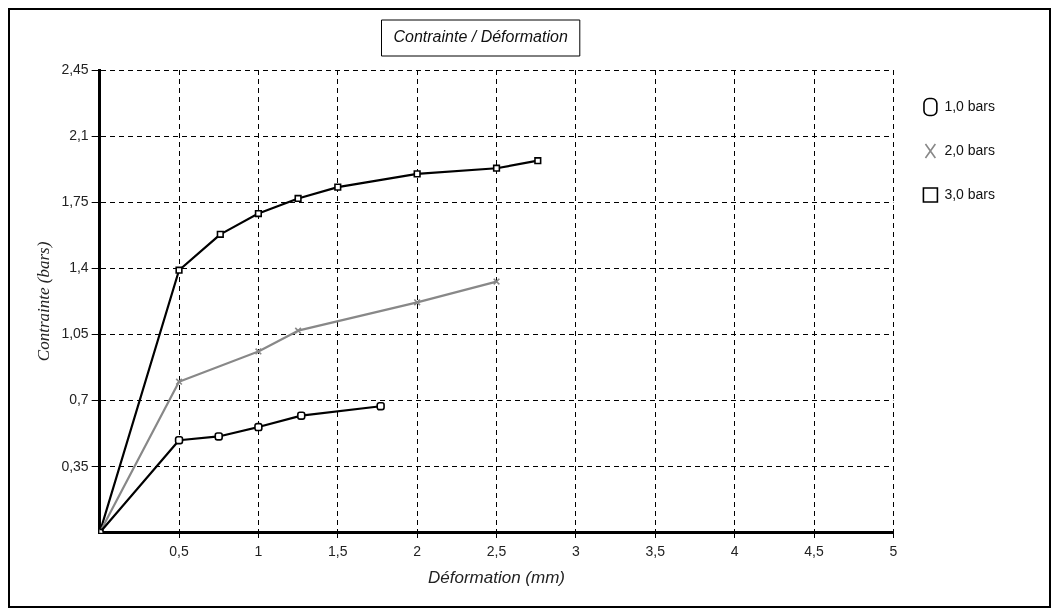 This screenshot has width=1059, height=616. Describe the element at coordinates (75, 68) in the screenshot. I see `y-tick-label: 2,45` at that location.